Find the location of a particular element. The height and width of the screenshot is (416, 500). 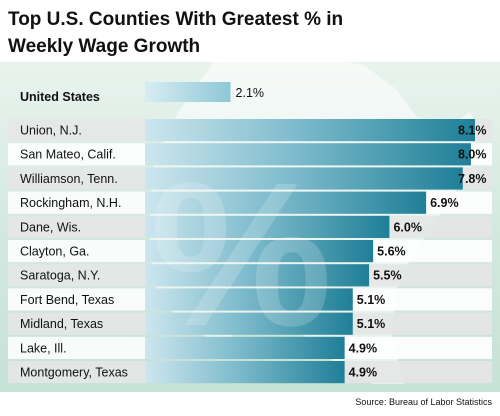

value-label: 6.9% is located at coordinates (444, 203).